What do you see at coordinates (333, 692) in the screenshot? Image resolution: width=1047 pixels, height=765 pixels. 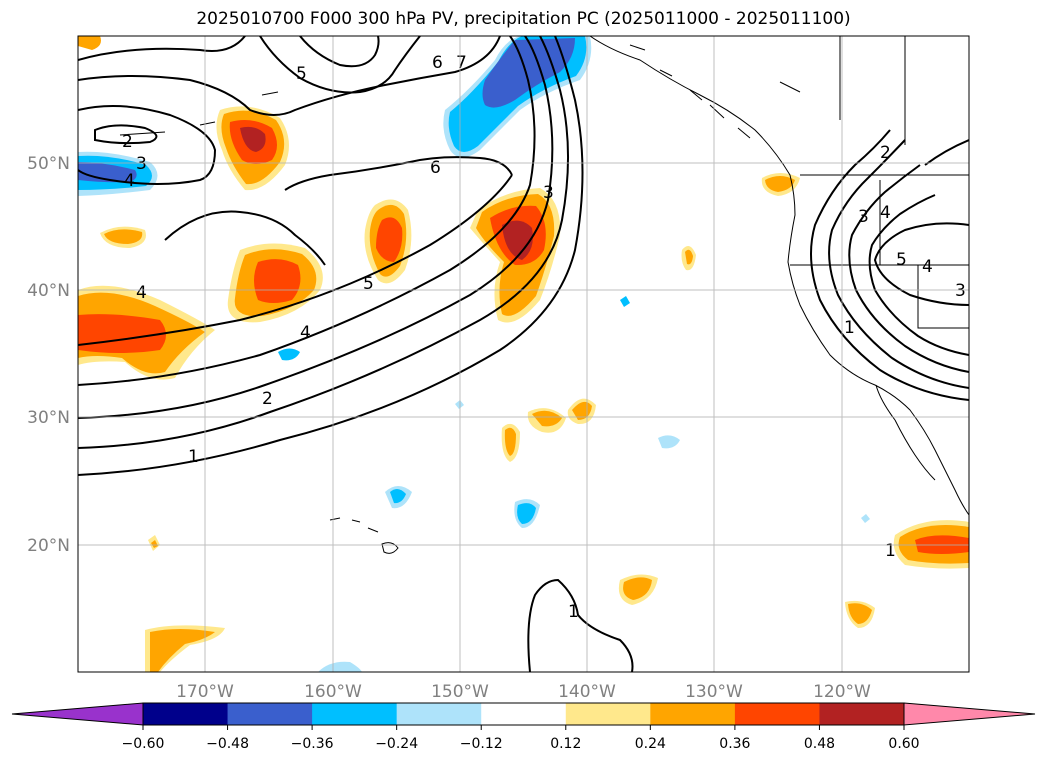 I see `lon-tick-label: 160°W` at bounding box center [333, 692].